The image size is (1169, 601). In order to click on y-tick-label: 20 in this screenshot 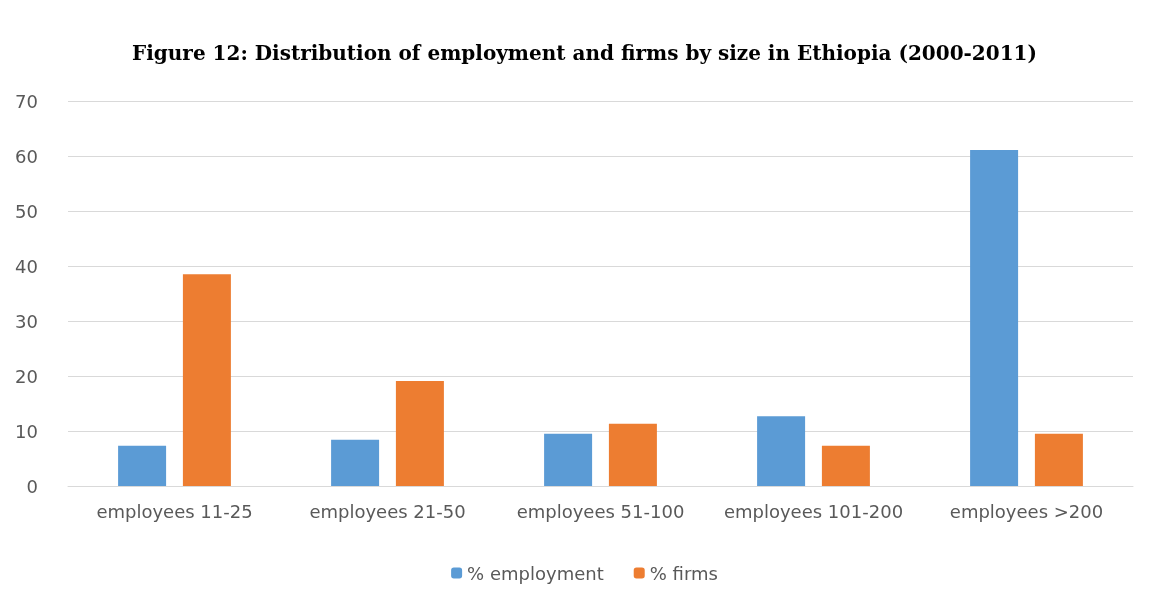, I will do `click(26, 376)`.